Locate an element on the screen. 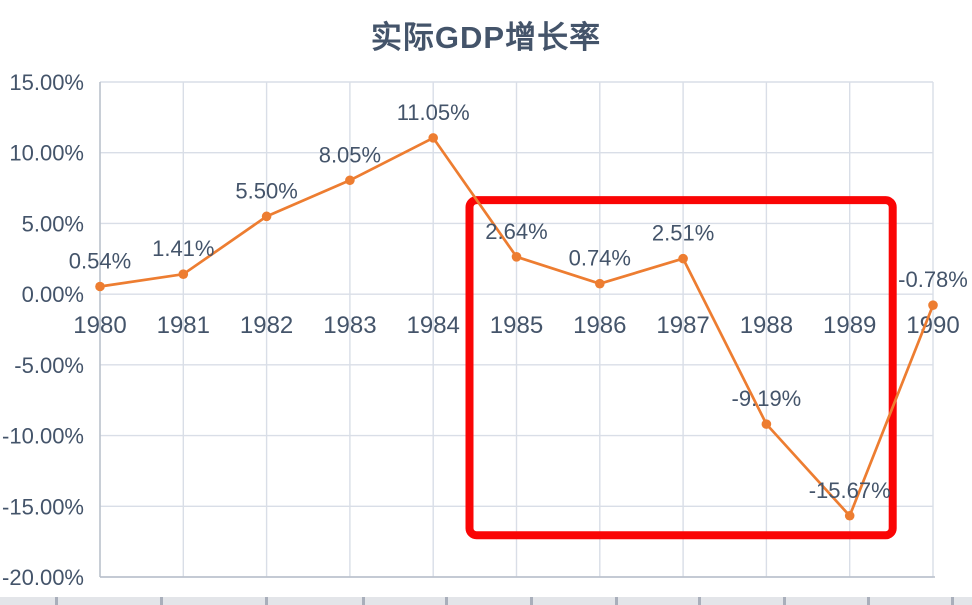 This screenshot has height=605, width=972. data-label-1983: 8.05% is located at coordinates (350, 154).